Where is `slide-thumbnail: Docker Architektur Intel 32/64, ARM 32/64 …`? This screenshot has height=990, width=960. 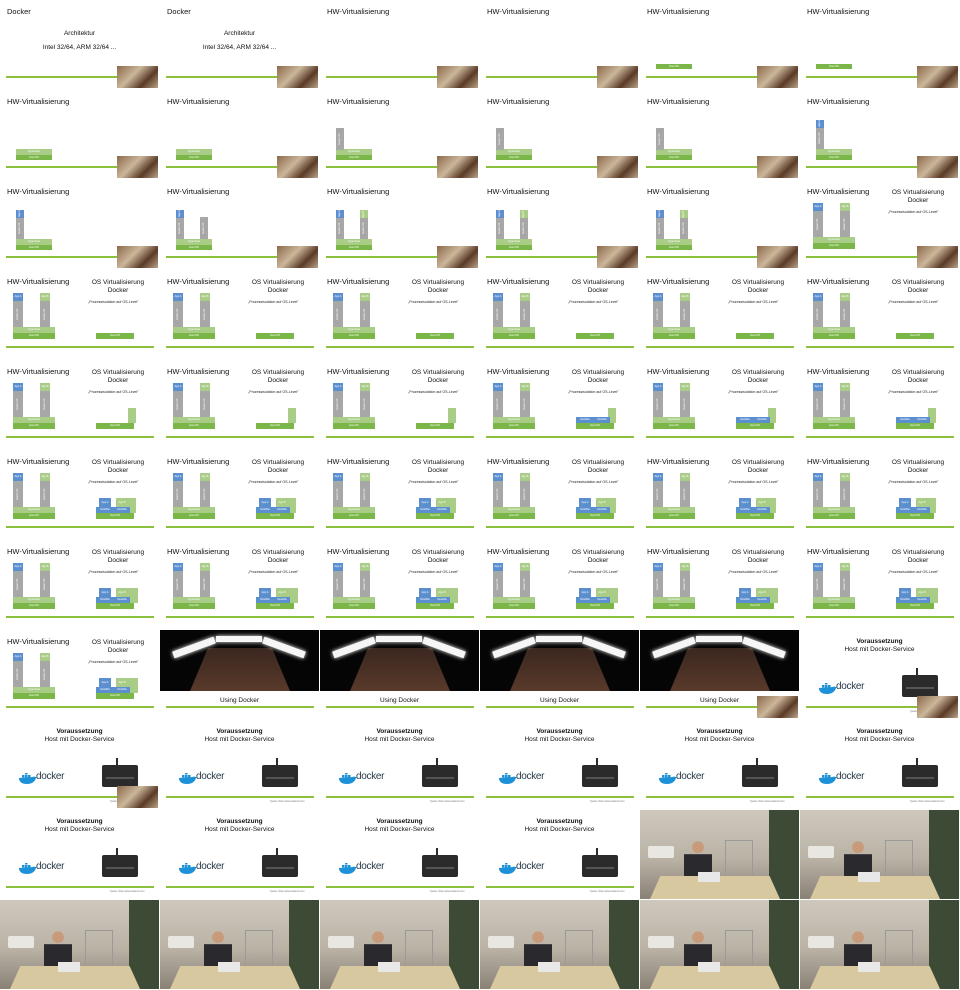 slide-thumbnail: Docker Architektur Intel 32/64, ARM 32/64 … is located at coordinates (79, 44).